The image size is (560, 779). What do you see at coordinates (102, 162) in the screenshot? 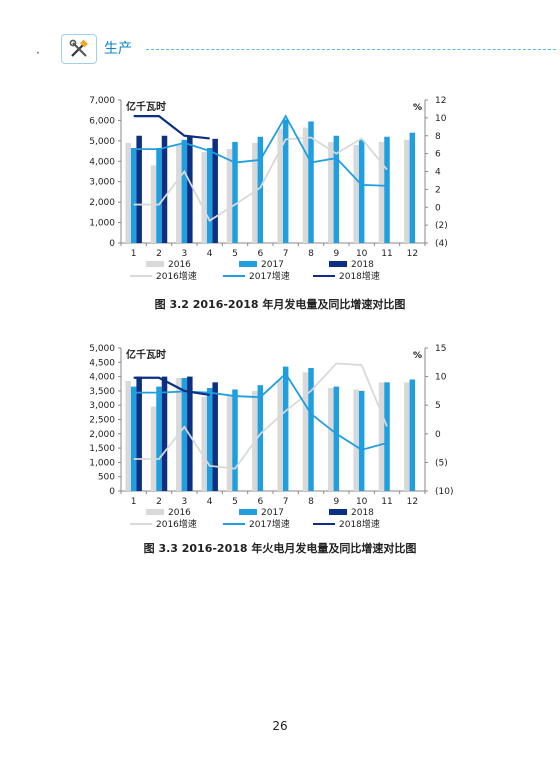
I see `left-tick-label: 4,000` at bounding box center [102, 162].